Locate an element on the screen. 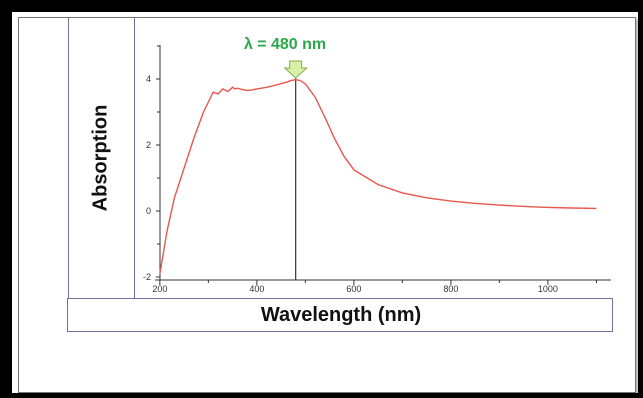  x-tick-label: 200 is located at coordinates (159, 289).